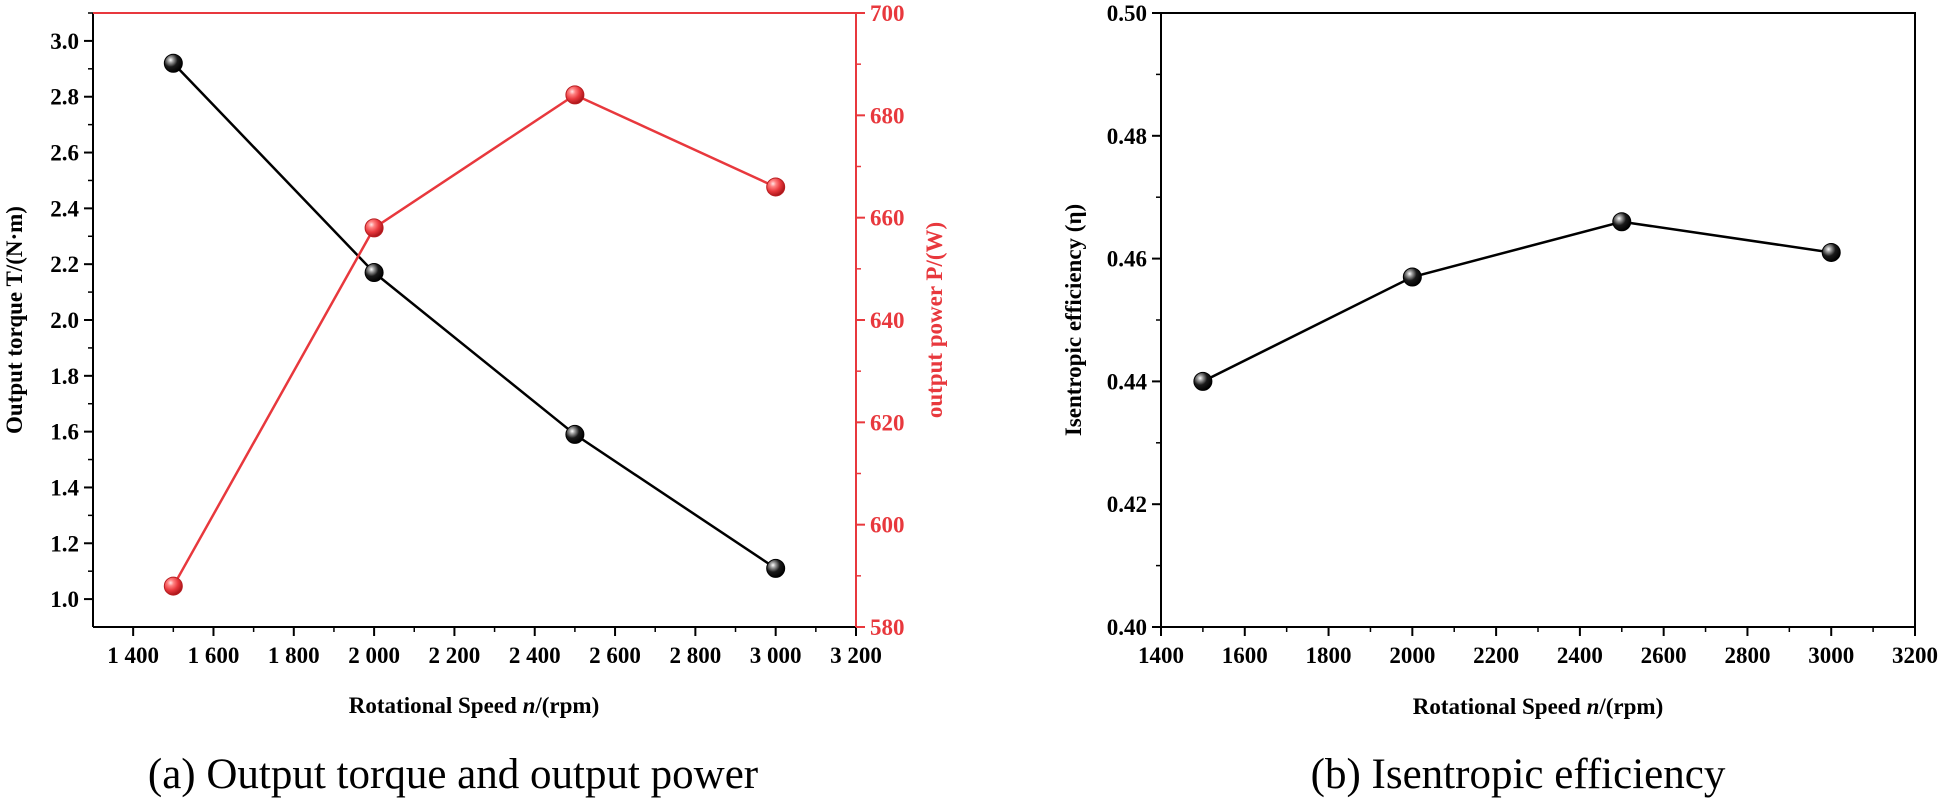 Image resolution: width=1950 pixels, height=800 pixels. What do you see at coordinates (1245, 655) in the screenshot?
I see `chart-b-x-tick-label: 1600` at bounding box center [1245, 655].